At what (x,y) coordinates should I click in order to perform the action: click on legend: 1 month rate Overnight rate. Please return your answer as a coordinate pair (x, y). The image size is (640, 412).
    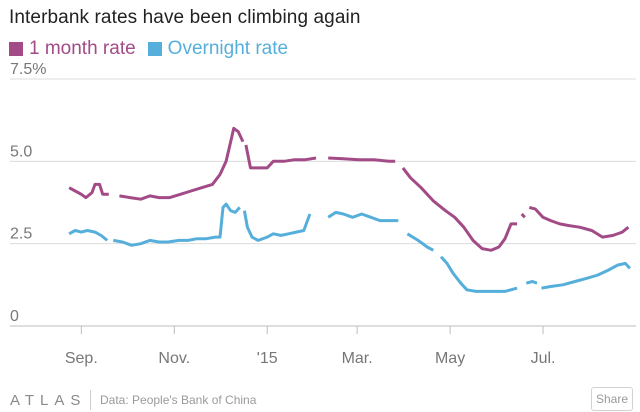
    Looking at the image, I should click on (148, 49).